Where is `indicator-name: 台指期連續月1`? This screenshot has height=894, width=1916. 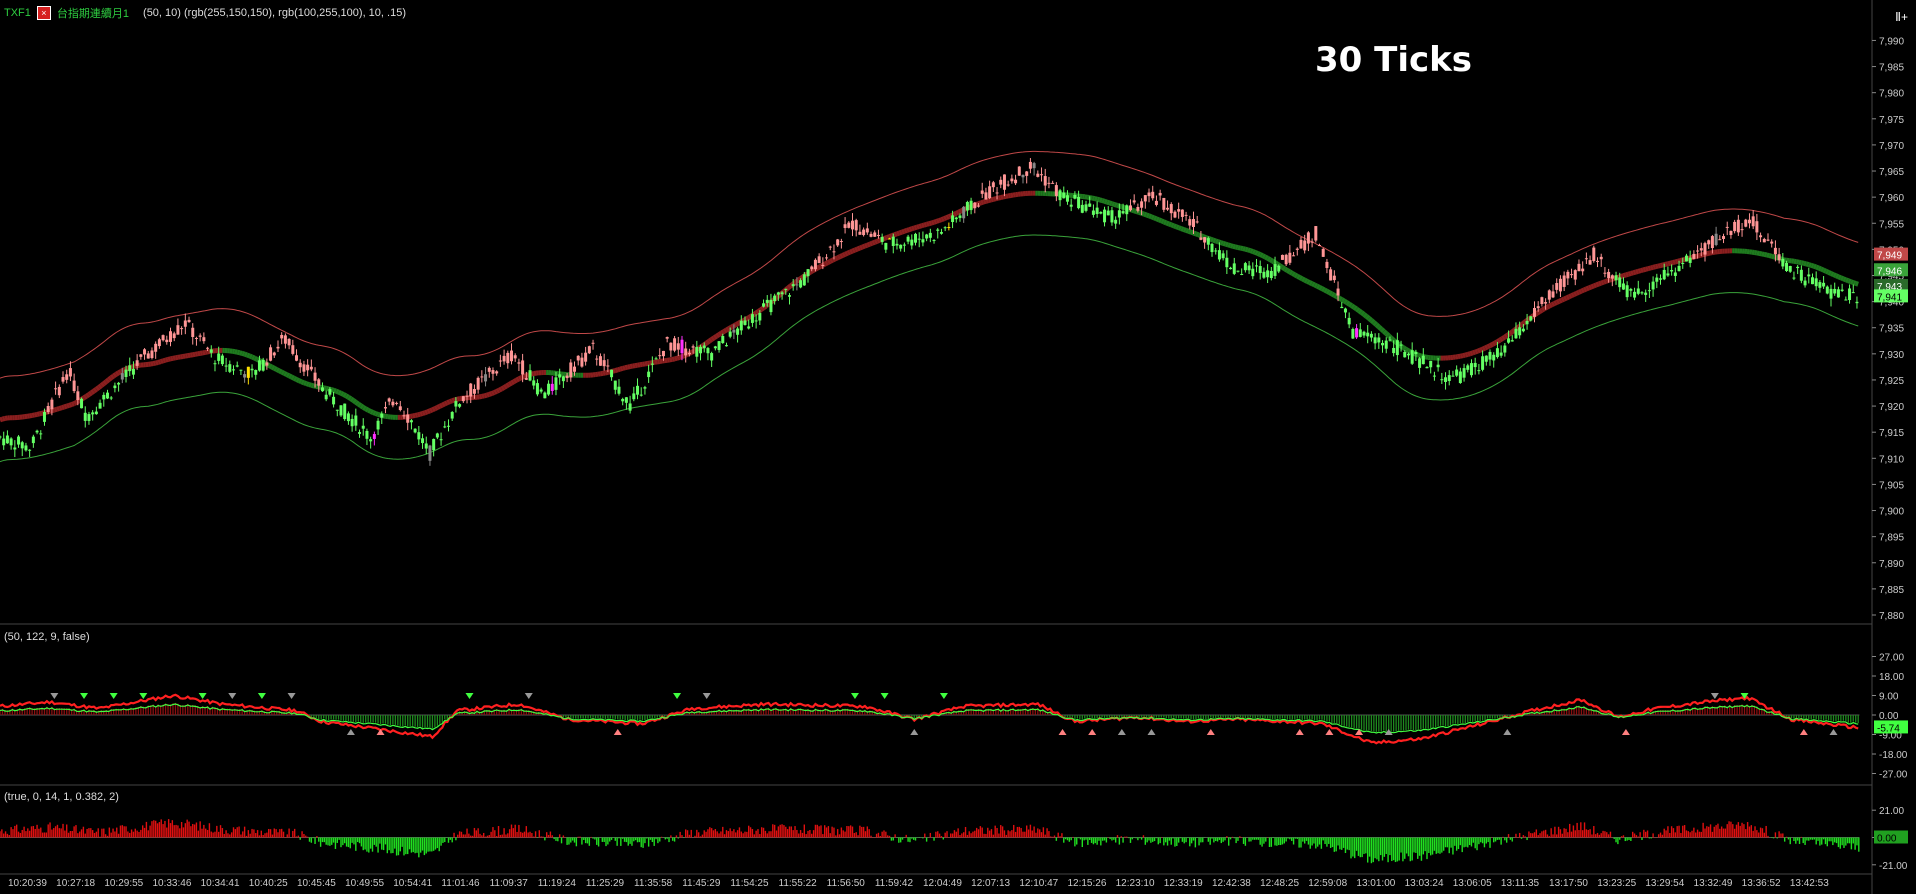 indicator-name: 台指期連續月1 is located at coordinates (93, 14).